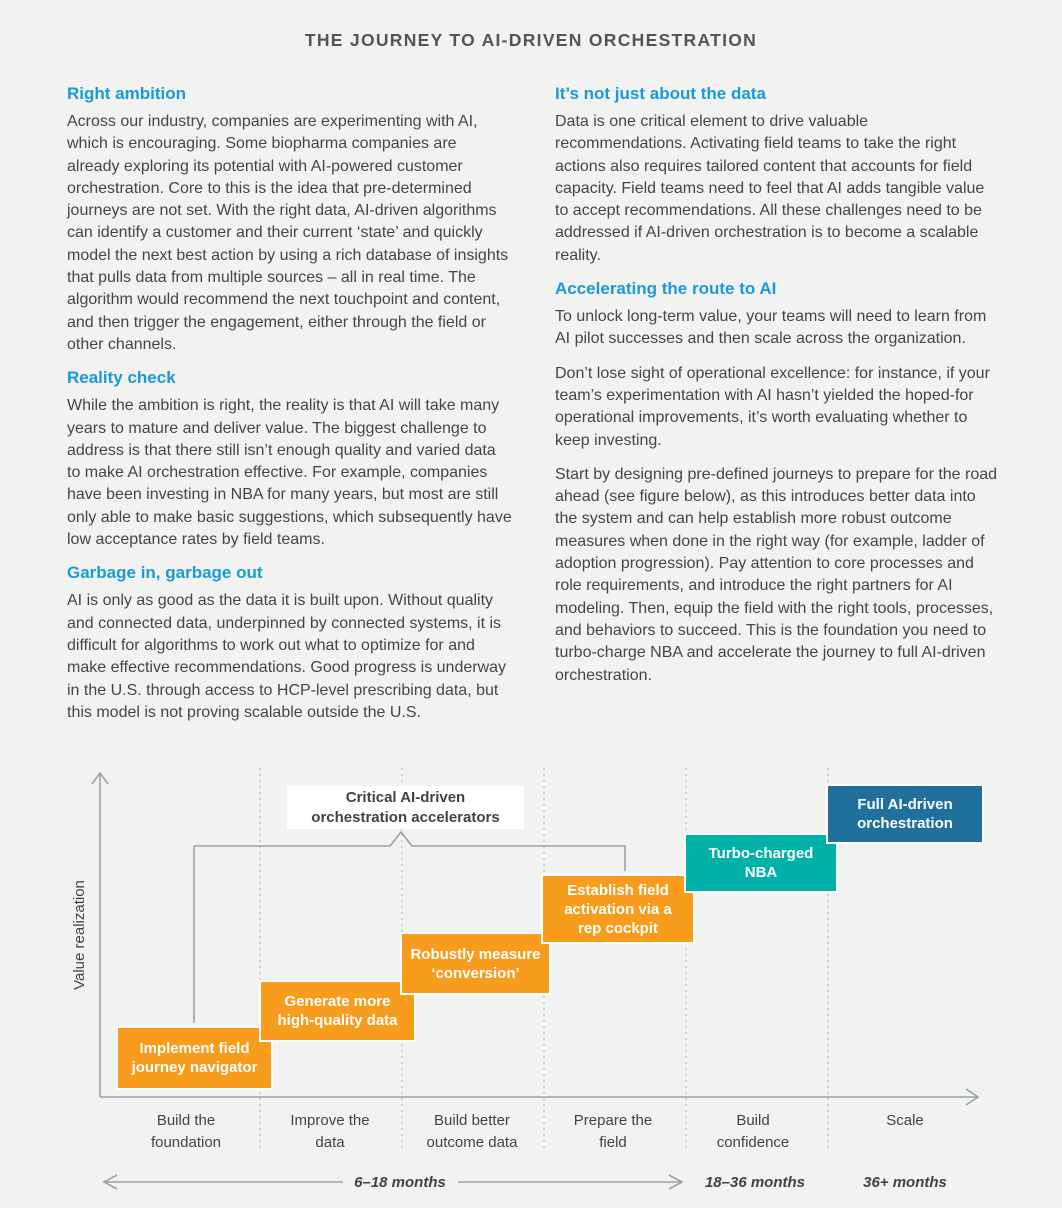 The height and width of the screenshot is (1208, 1062). What do you see at coordinates (613, 1131) in the screenshot?
I see `phase-label-prepare-field: Prepare the field` at bounding box center [613, 1131].